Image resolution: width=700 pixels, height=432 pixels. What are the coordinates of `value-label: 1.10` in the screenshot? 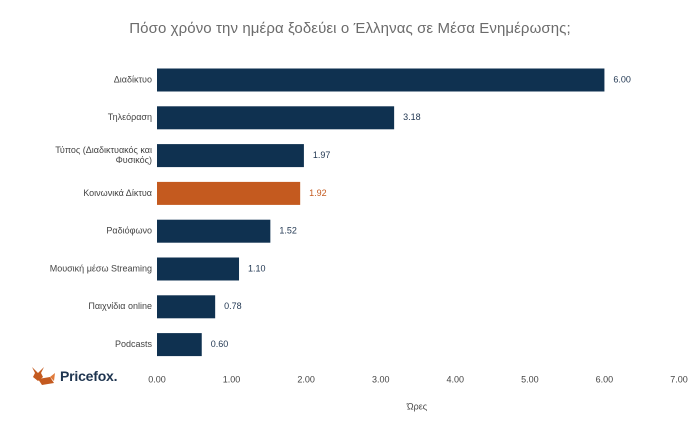 It's located at (257, 268).